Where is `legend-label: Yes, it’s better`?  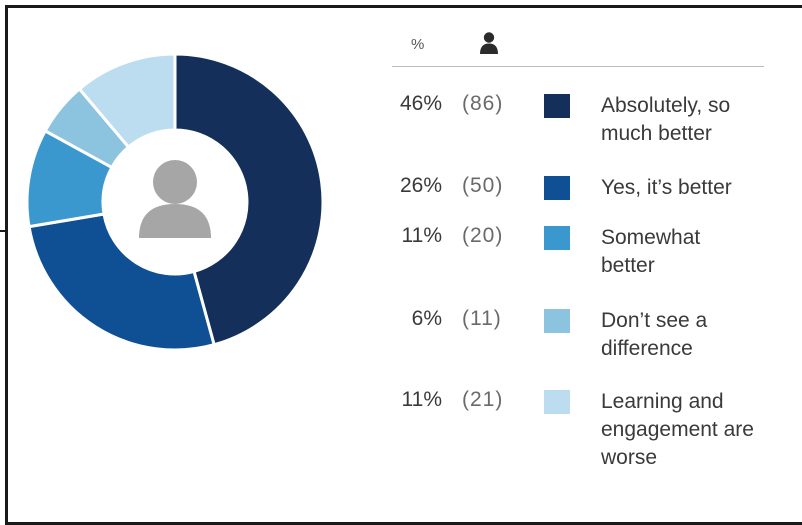
legend-label: Yes, it’s better is located at coordinates (666, 187).